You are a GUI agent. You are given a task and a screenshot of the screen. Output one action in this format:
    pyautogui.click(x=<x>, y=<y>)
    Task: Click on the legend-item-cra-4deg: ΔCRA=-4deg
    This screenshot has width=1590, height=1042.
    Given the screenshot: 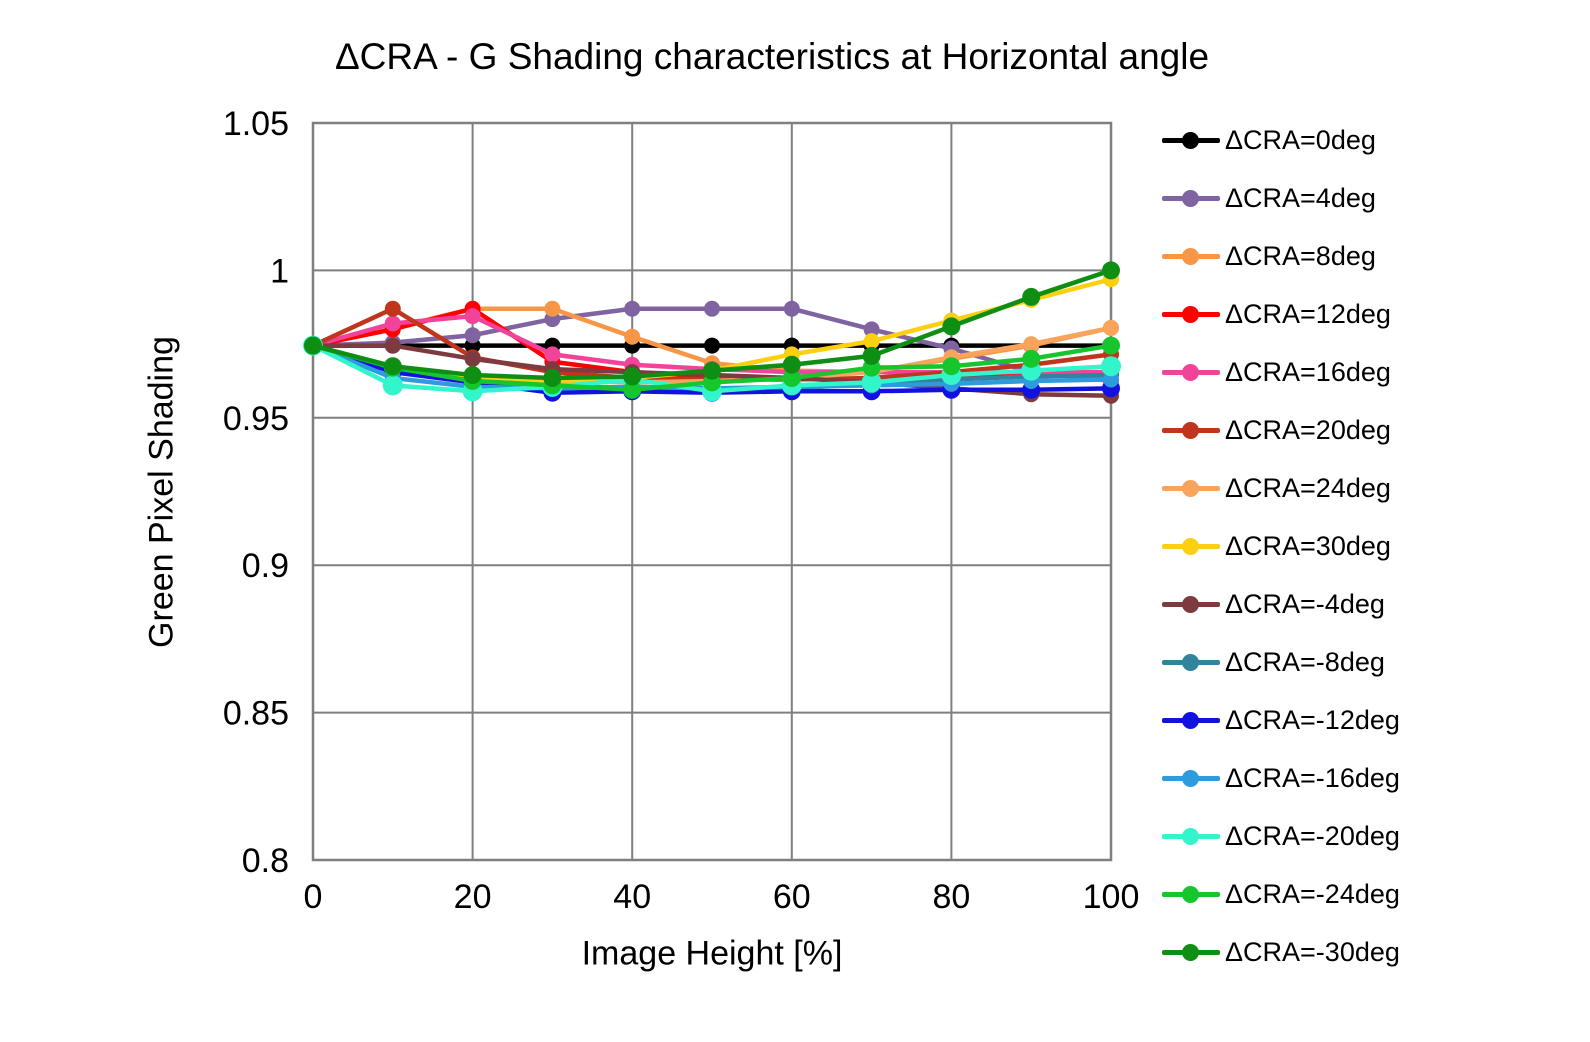 What is the action you would take?
    pyautogui.click(x=1281, y=604)
    